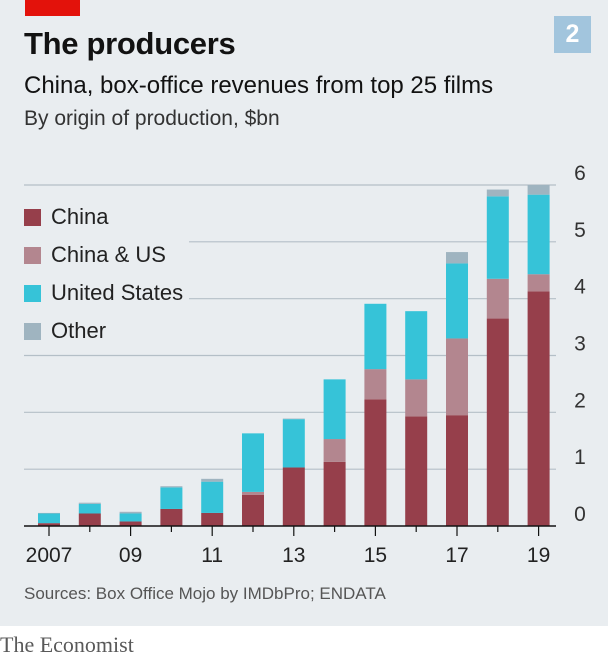  What do you see at coordinates (497, 193) in the screenshot?
I see `bar-segment-other-2018` at bounding box center [497, 193].